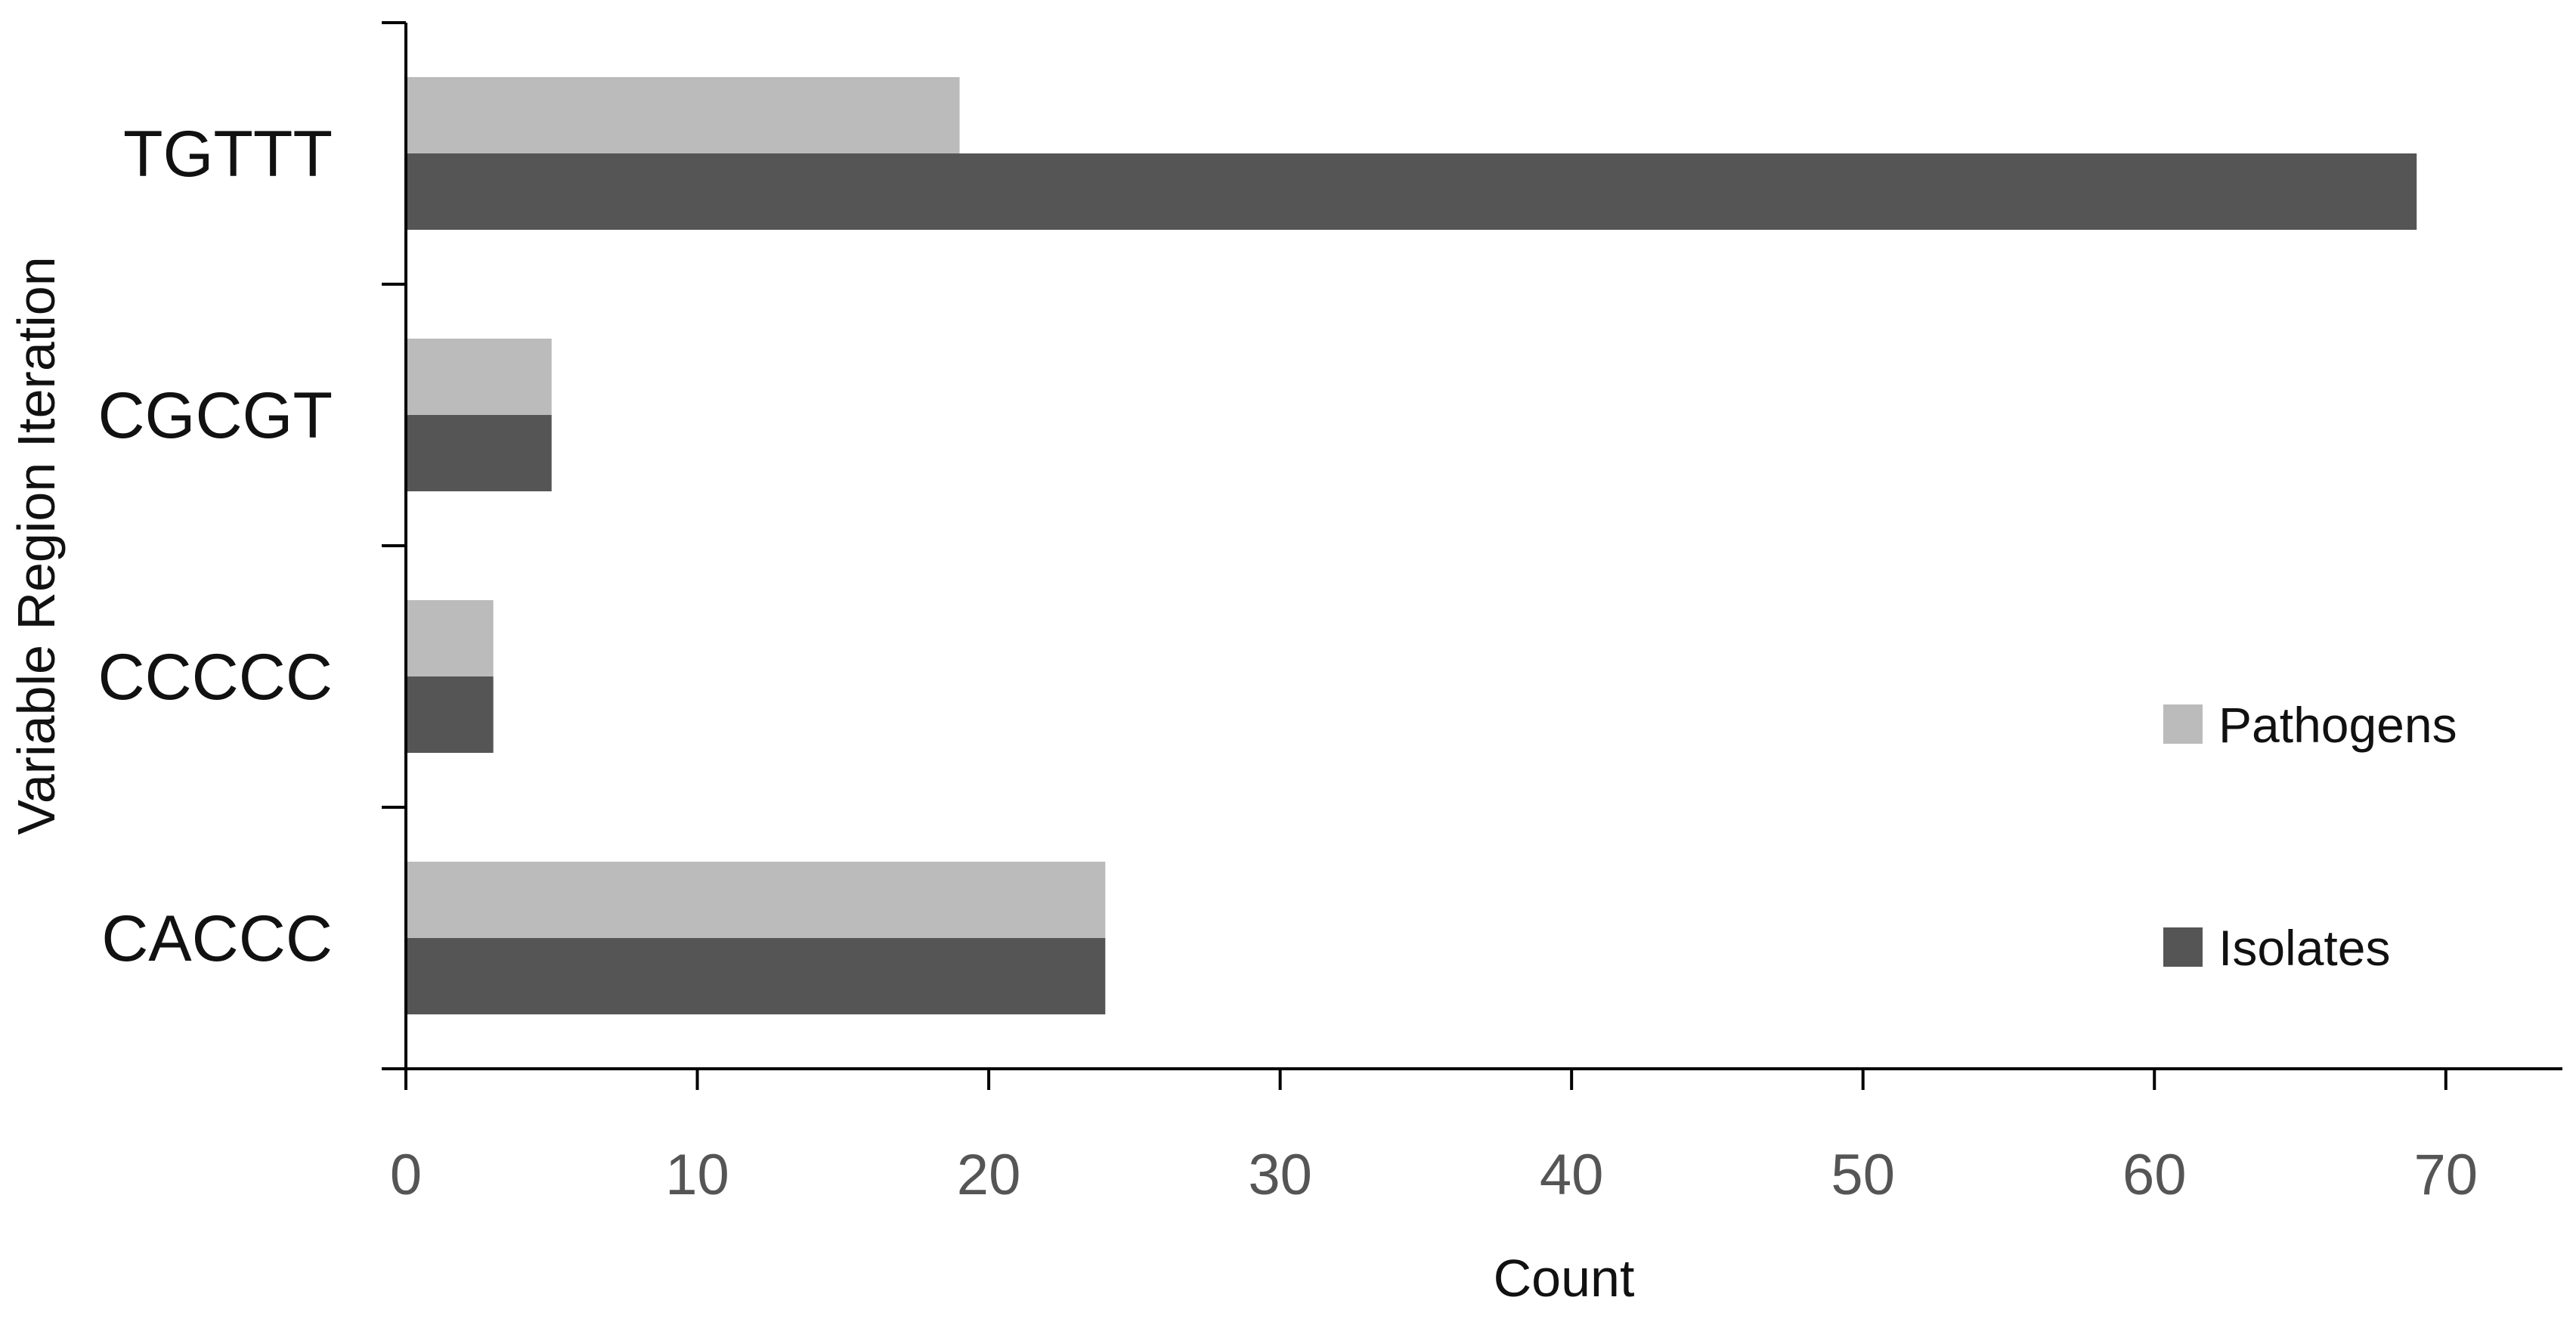  I want to click on x-tick-label: 50, so click(1863, 1175).